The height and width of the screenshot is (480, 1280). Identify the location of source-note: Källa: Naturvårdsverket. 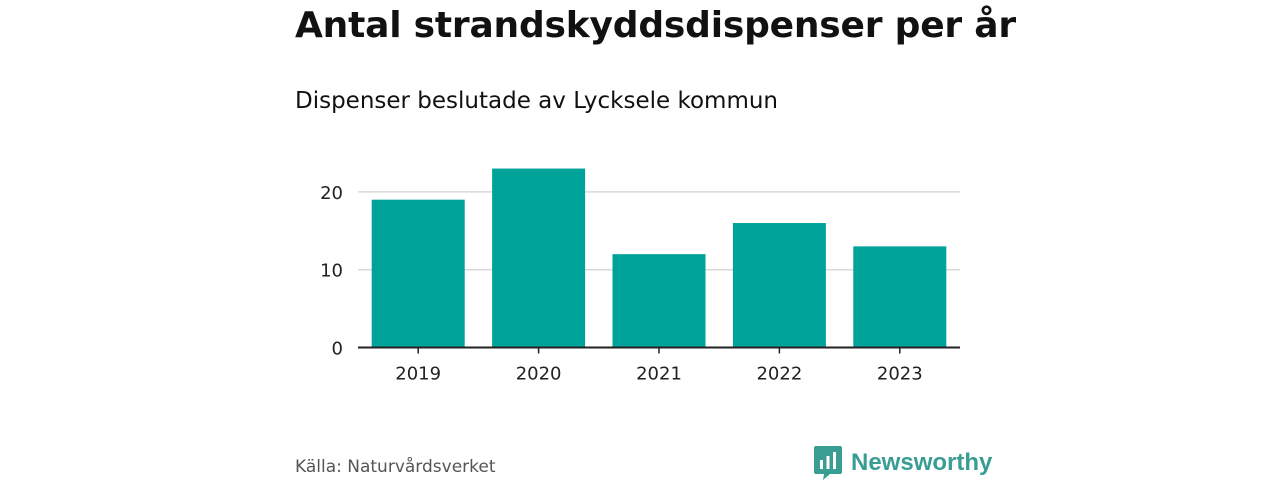
(395, 467).